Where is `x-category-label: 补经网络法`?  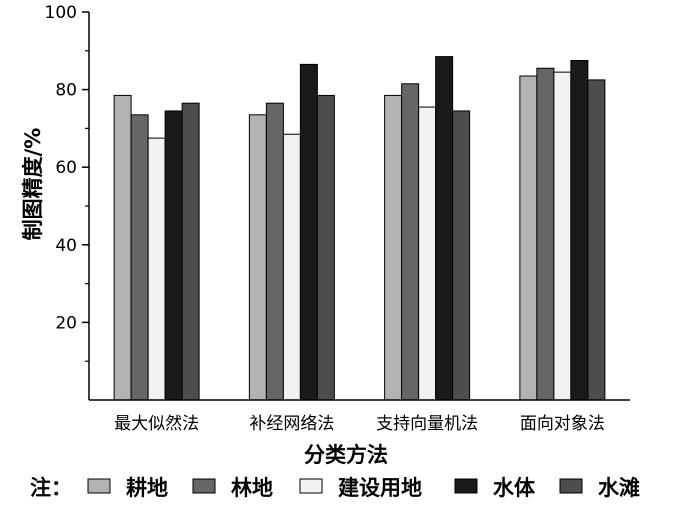 x-category-label: 补经网络法 is located at coordinates (291, 424).